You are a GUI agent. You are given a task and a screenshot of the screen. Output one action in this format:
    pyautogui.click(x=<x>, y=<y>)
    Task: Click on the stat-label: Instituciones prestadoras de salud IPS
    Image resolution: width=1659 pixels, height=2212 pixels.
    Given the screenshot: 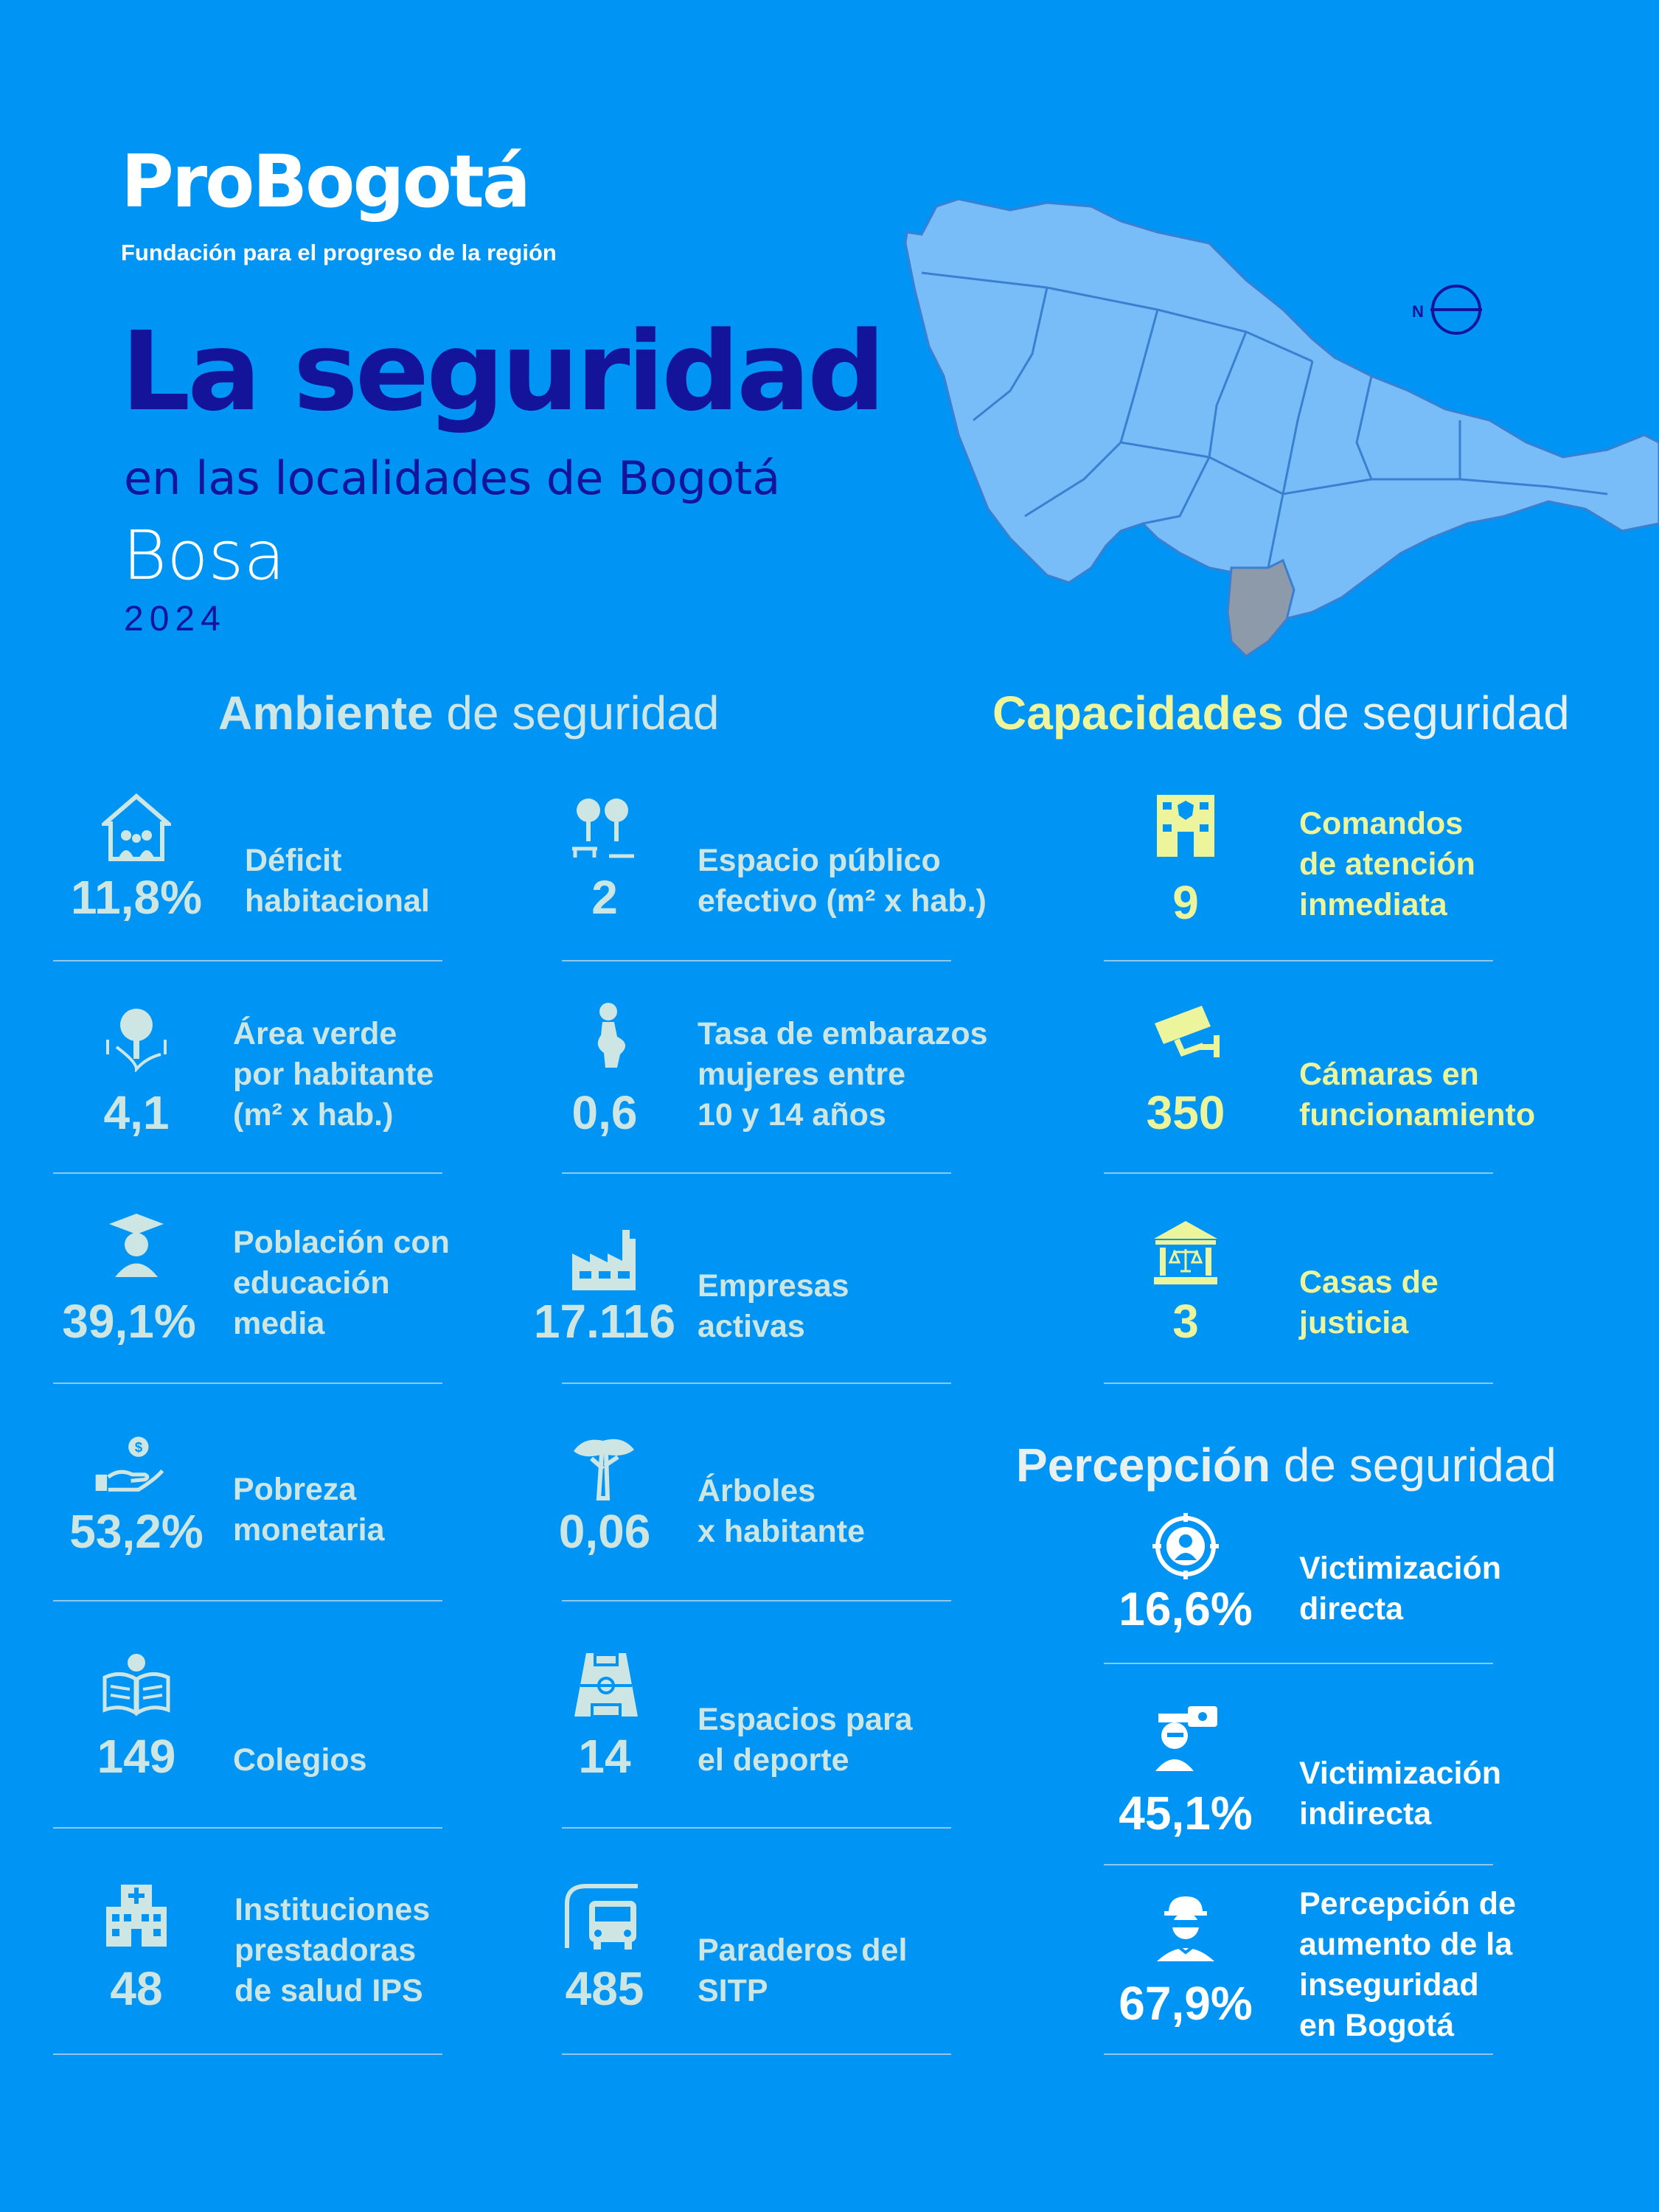 What is the action you would take?
    pyautogui.click(x=332, y=1950)
    